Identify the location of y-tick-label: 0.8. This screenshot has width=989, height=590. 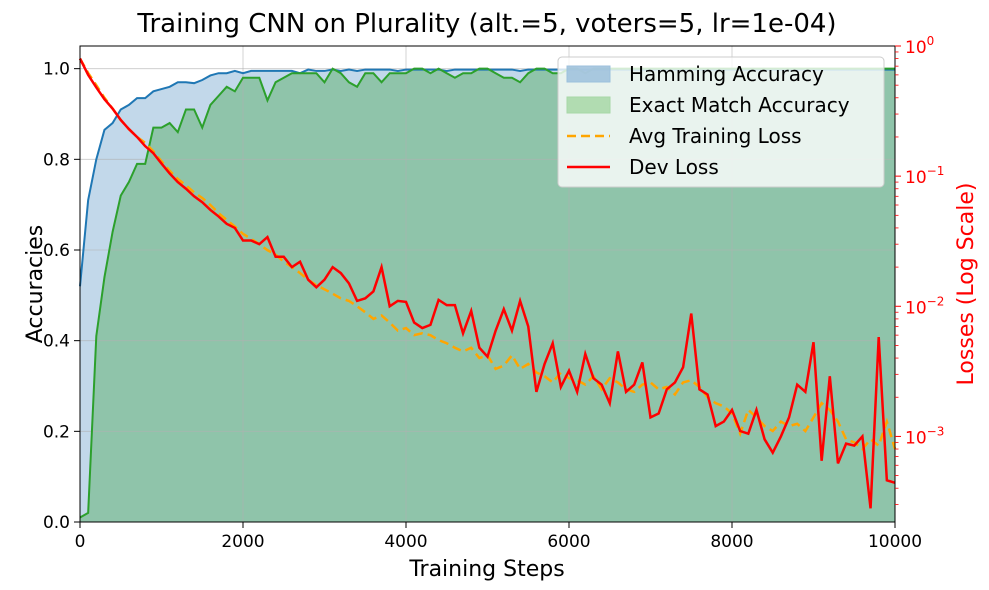
(56, 160).